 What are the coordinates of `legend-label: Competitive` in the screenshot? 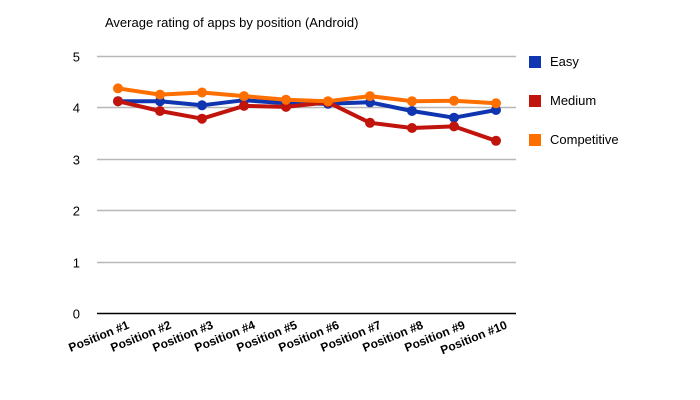 It's located at (584, 139).